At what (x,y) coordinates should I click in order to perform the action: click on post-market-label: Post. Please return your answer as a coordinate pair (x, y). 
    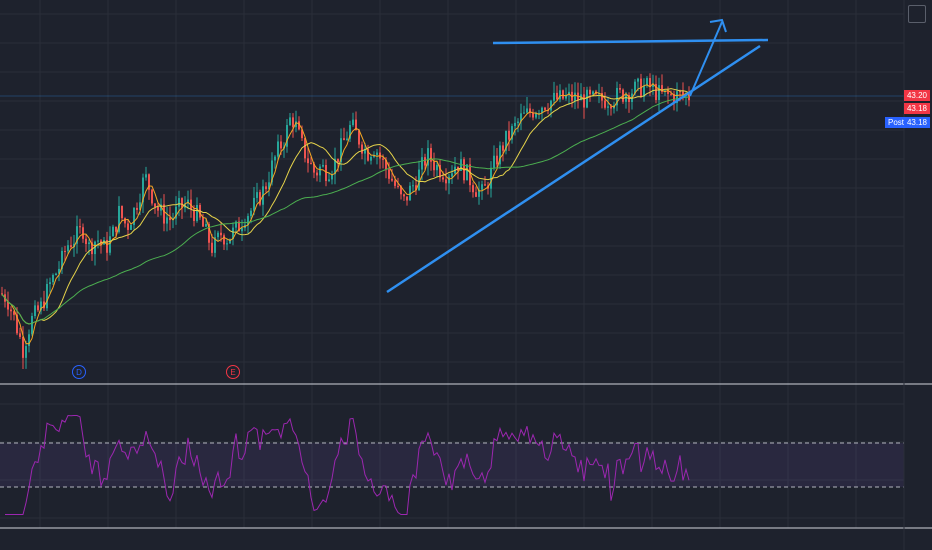
    Looking at the image, I should click on (896, 122).